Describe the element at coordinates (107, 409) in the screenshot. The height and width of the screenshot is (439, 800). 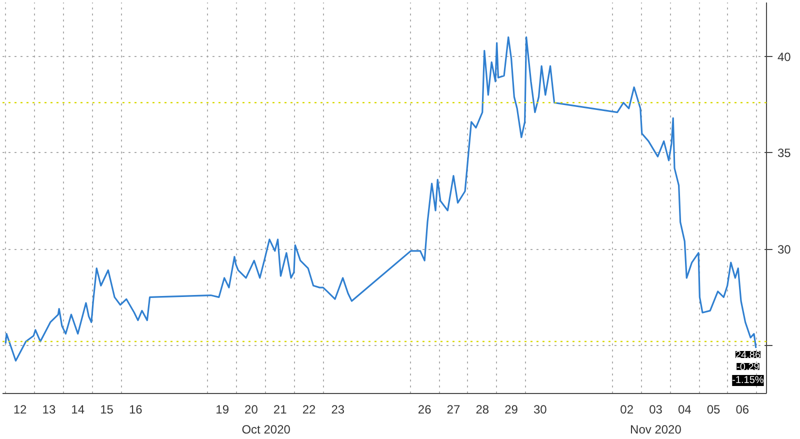
I see `x-tick-label: 15` at that location.